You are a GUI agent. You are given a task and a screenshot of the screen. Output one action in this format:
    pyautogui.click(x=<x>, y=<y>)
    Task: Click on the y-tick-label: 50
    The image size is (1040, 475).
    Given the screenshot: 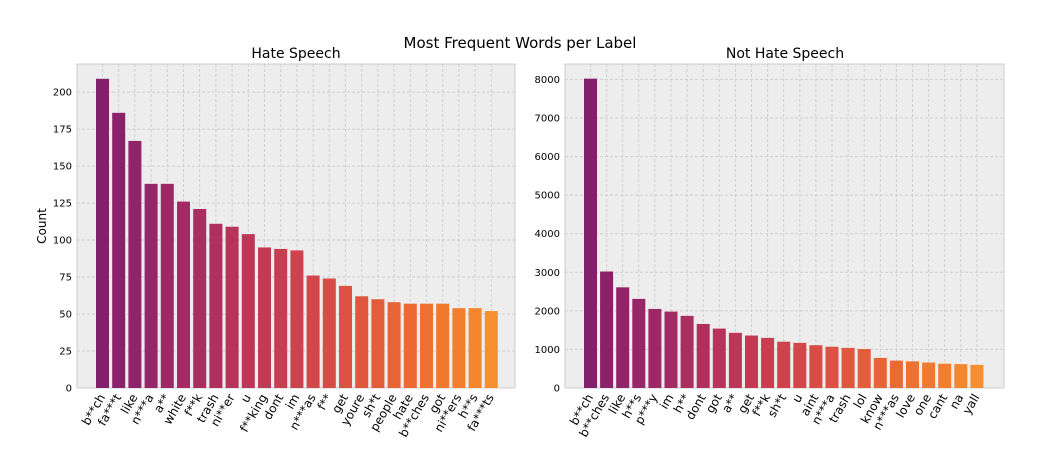 What is the action you would take?
    pyautogui.click(x=65, y=315)
    